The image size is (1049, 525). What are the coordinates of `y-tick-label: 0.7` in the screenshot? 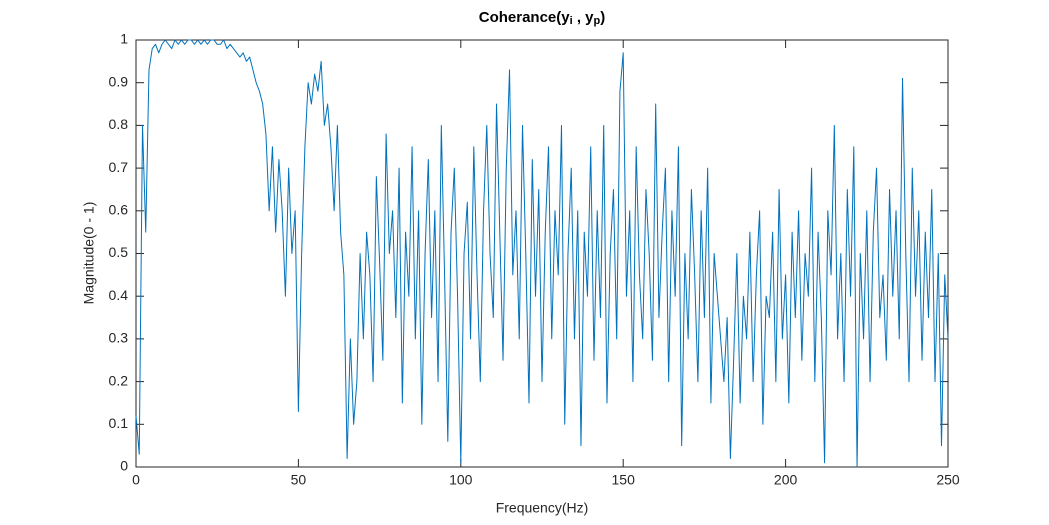 It's located at (119, 167).